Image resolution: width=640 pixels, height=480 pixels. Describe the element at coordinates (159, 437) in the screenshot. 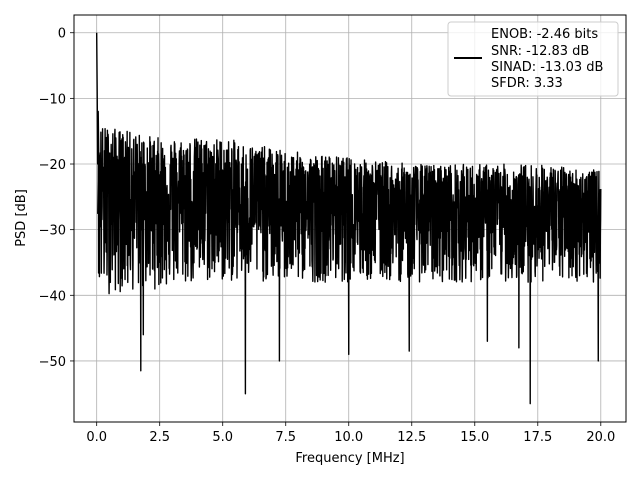

I see `x-tick-label: 2.5` at that location.